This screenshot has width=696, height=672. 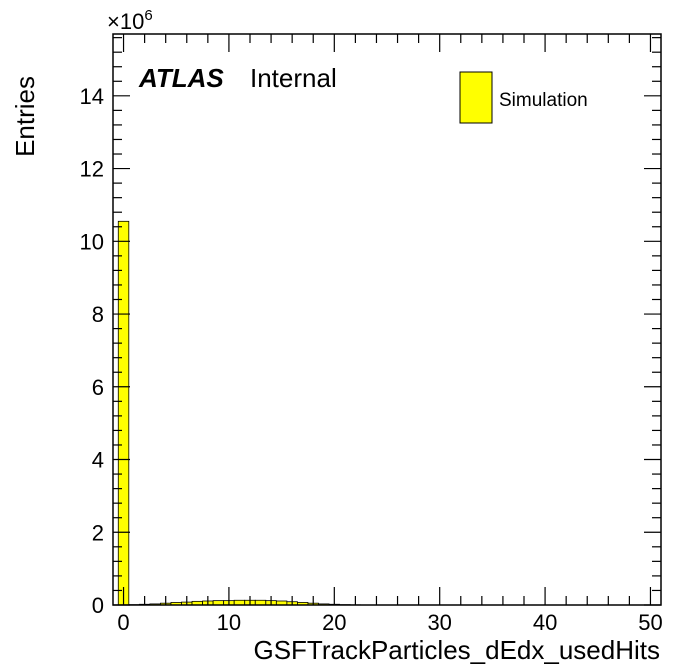 I want to click on internal-label: Internal, so click(x=293, y=78).